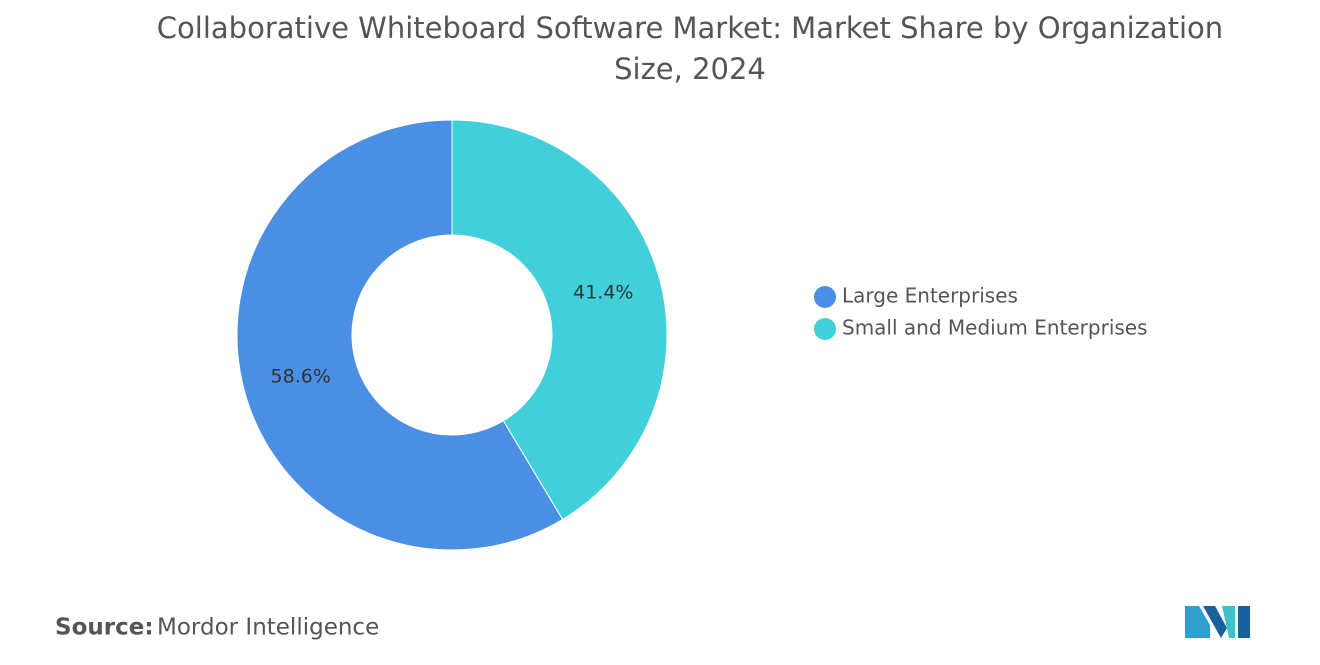  What do you see at coordinates (268, 628) in the screenshot?
I see `source: Mordor Intelligence` at bounding box center [268, 628].